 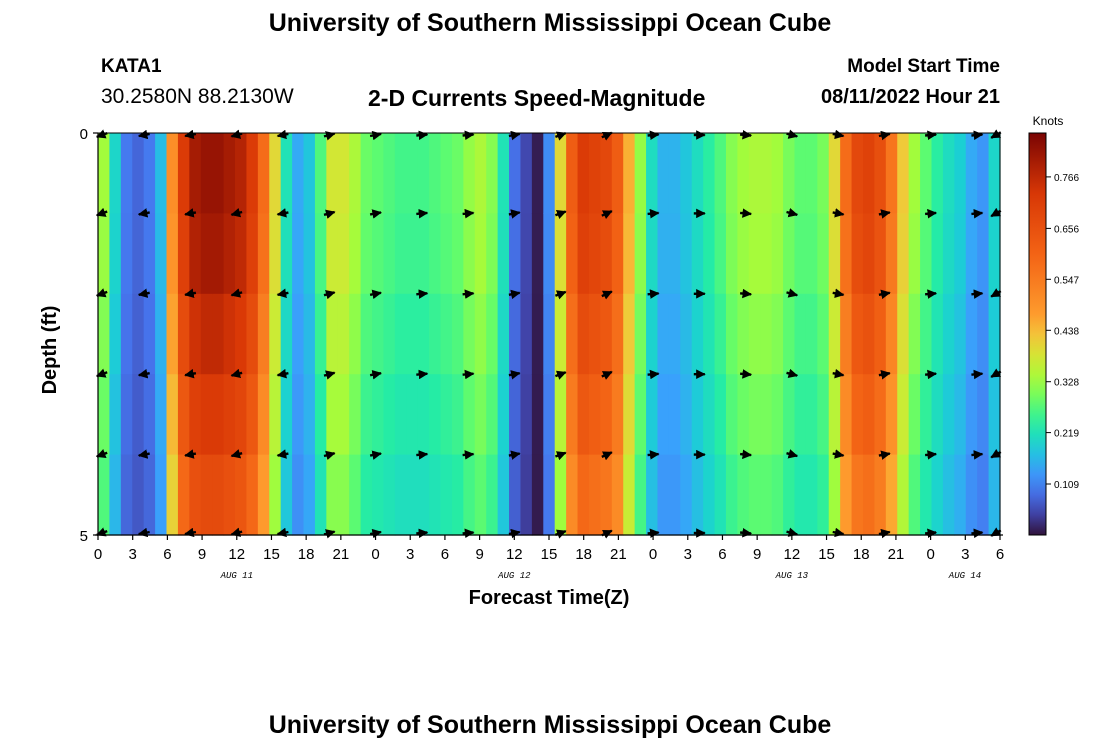 What do you see at coordinates (1066, 485) in the screenshot?
I see `colorbar-tick-label: 0.109` at bounding box center [1066, 485].